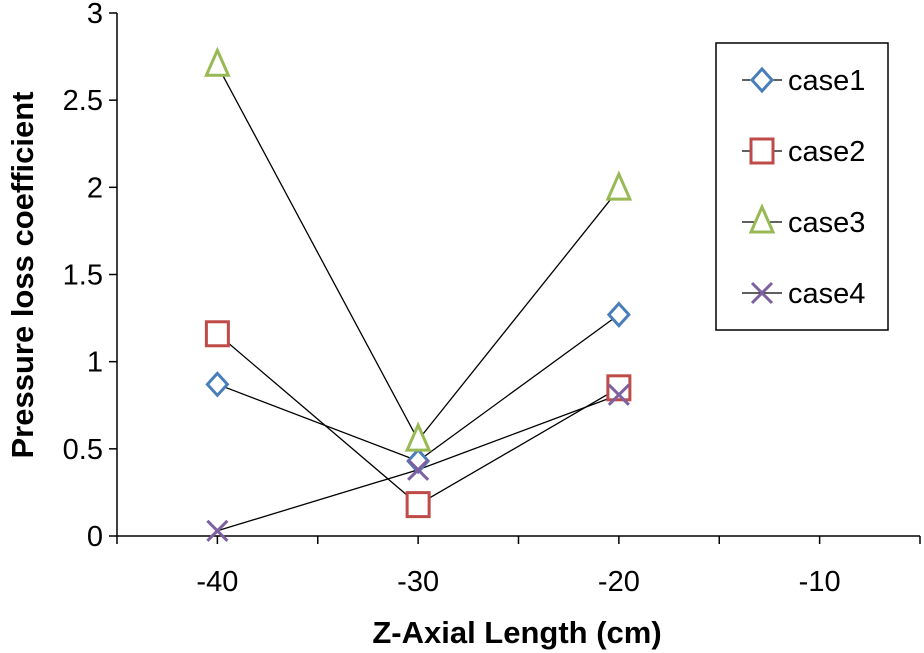 The image size is (924, 653). I want to click on x-axis-title: Z-Axial Length (cm), so click(516, 632).